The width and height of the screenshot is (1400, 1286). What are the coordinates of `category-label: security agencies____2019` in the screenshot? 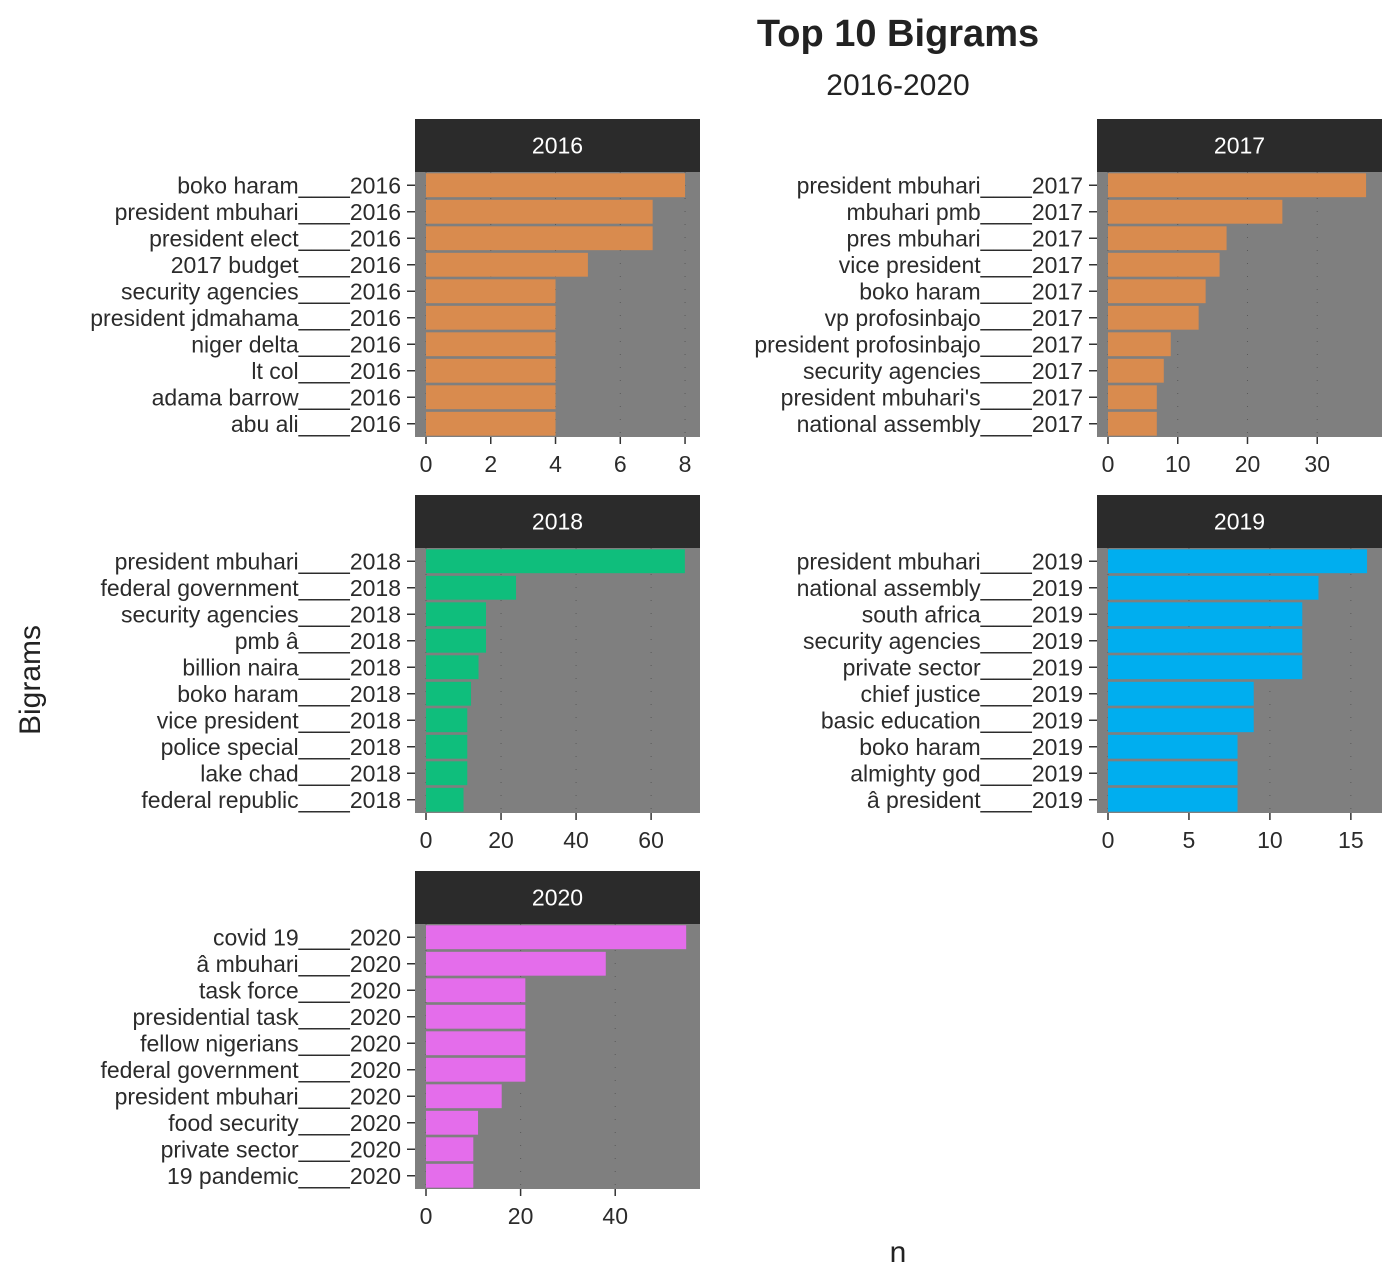 It's located at (943, 641).